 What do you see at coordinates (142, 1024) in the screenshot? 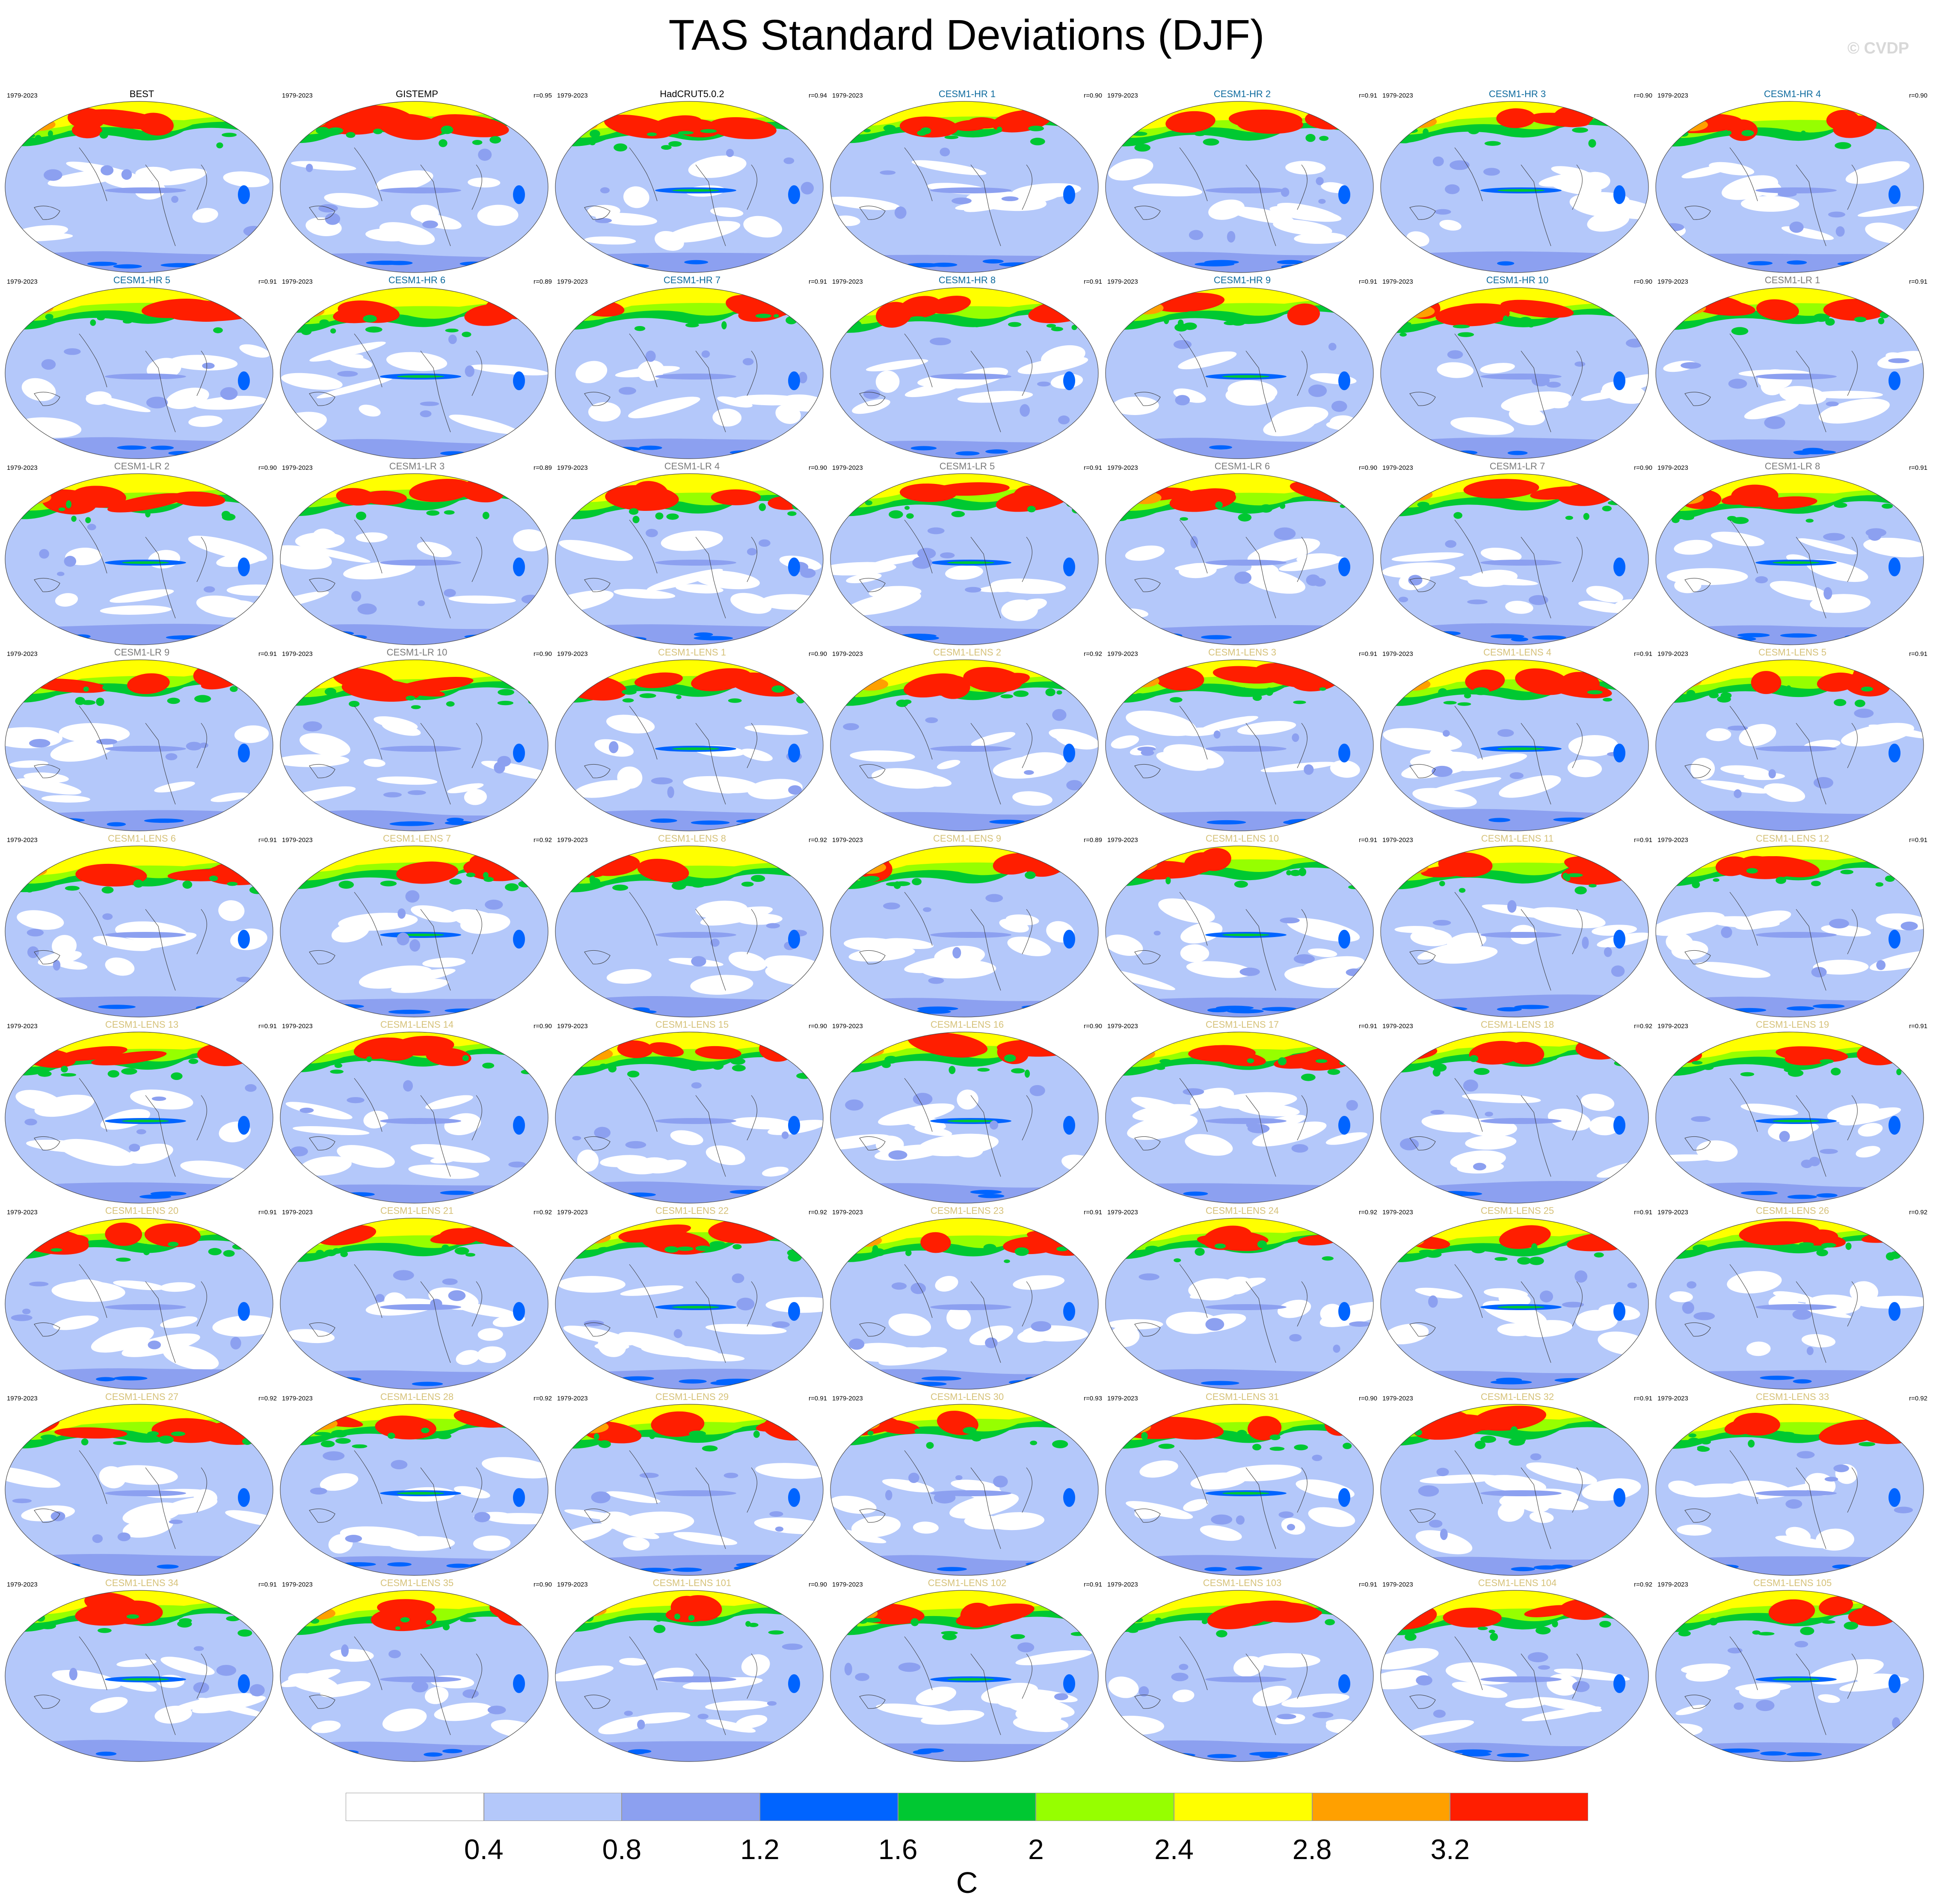
I see `panel-dataset-name: CESM1-LENS 13` at bounding box center [142, 1024].